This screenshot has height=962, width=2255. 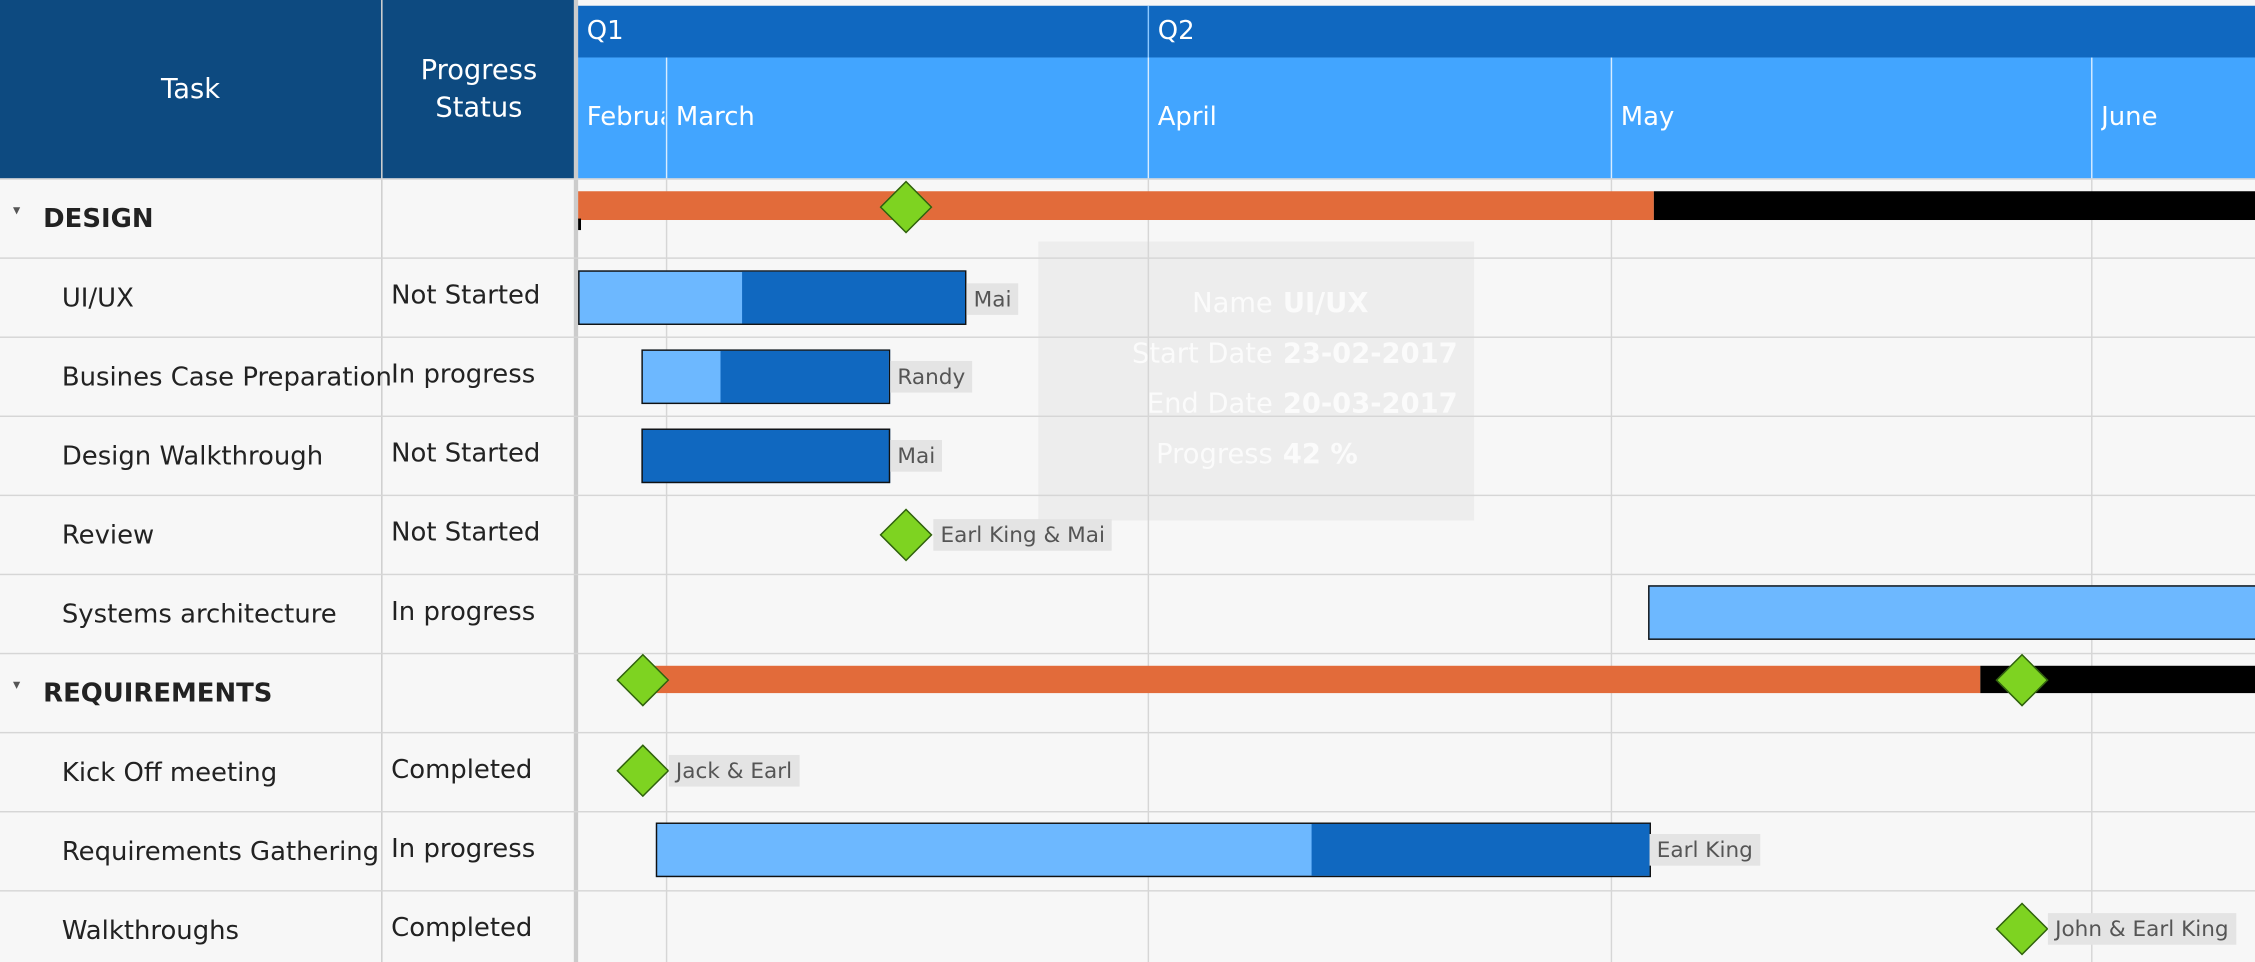 What do you see at coordinates (1232, 303) in the screenshot?
I see `tooltip-label: Name` at bounding box center [1232, 303].